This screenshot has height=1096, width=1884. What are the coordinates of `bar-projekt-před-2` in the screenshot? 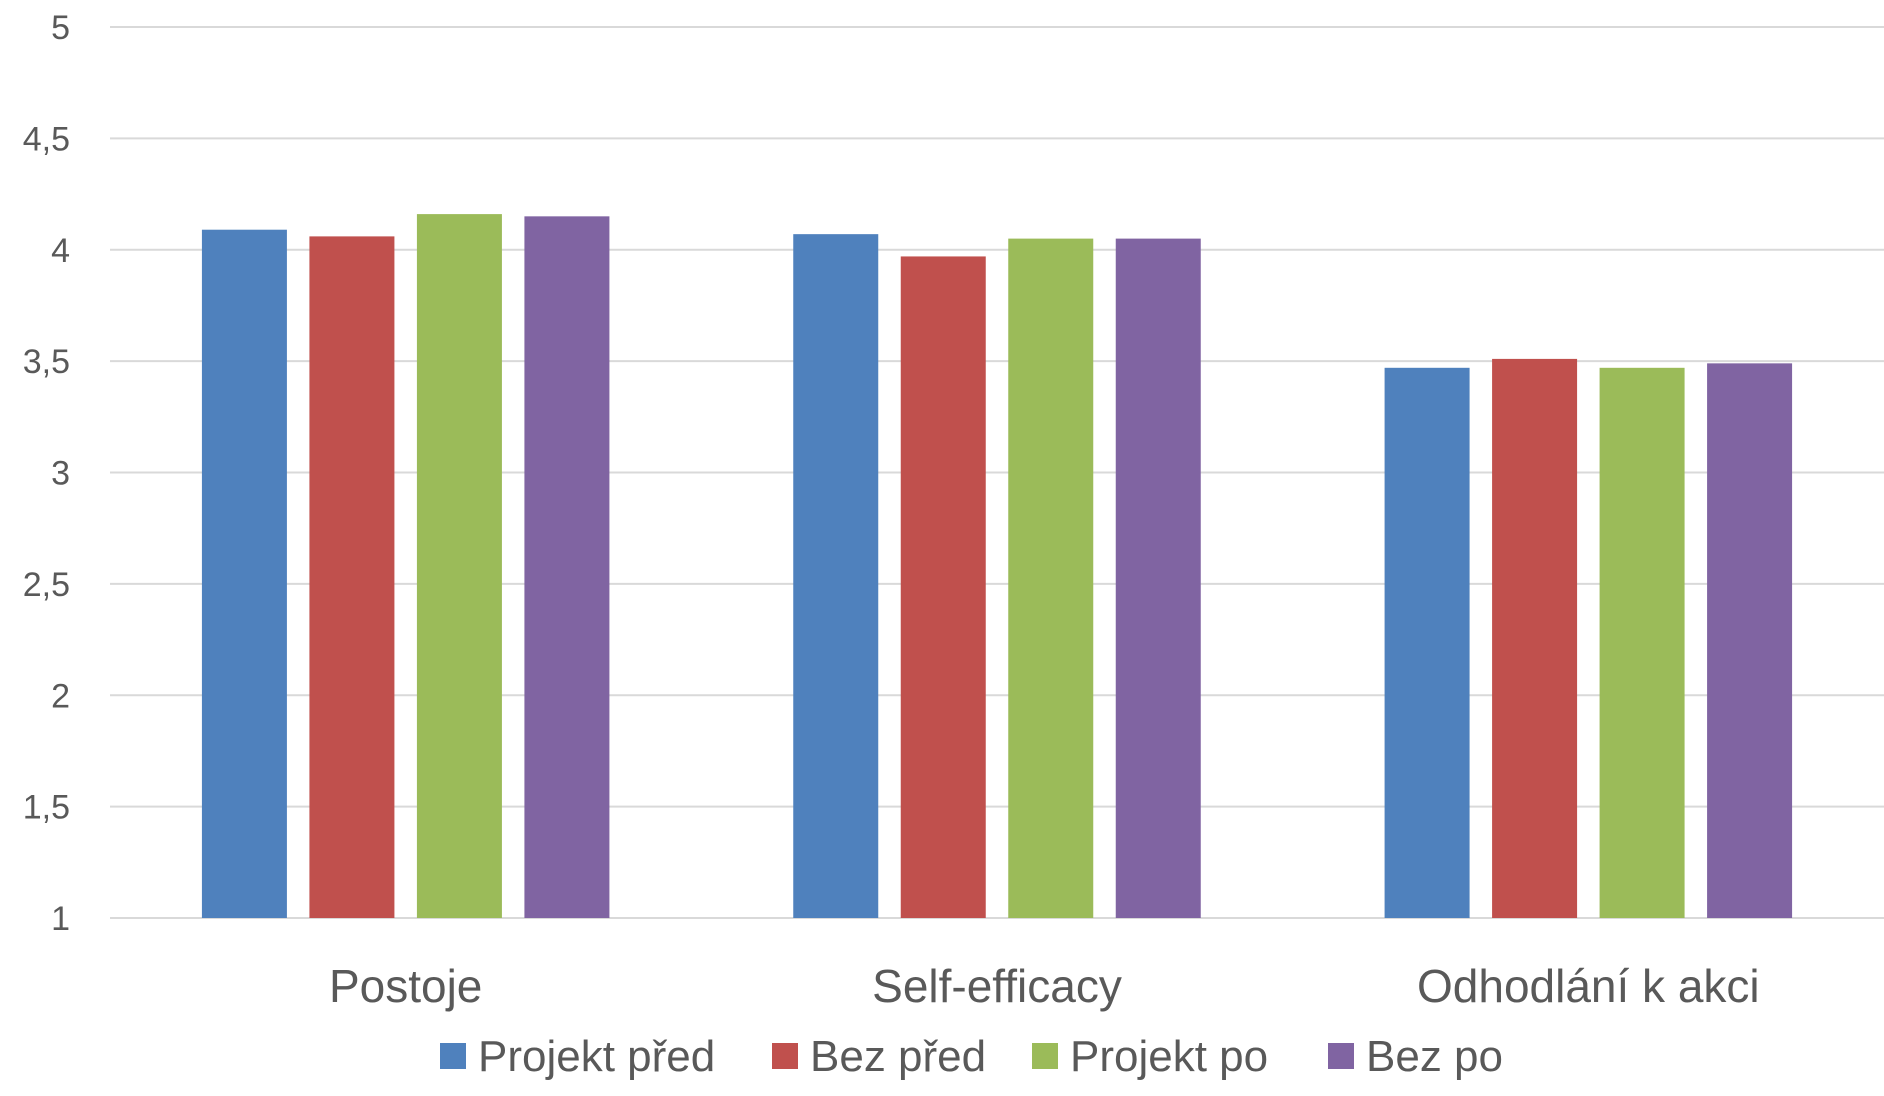 It's located at (1427, 642).